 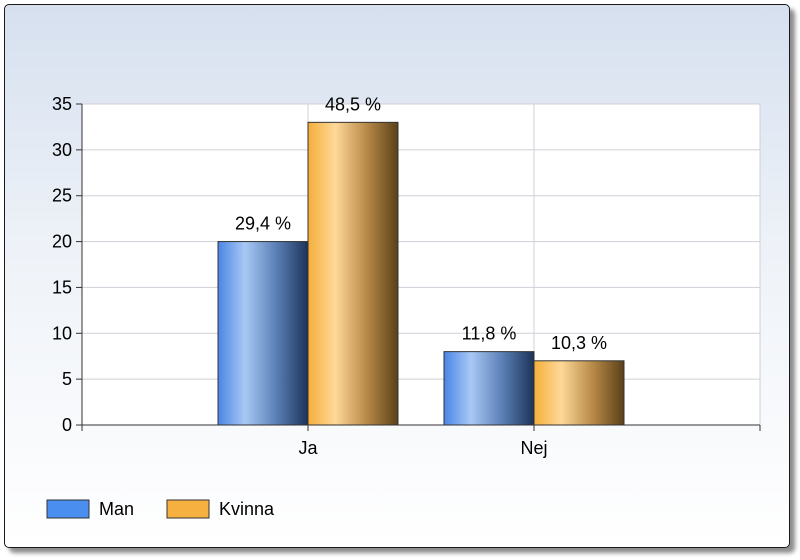 What do you see at coordinates (247, 509) in the screenshot?
I see `legend-label-kvinna: Kvinna` at bounding box center [247, 509].